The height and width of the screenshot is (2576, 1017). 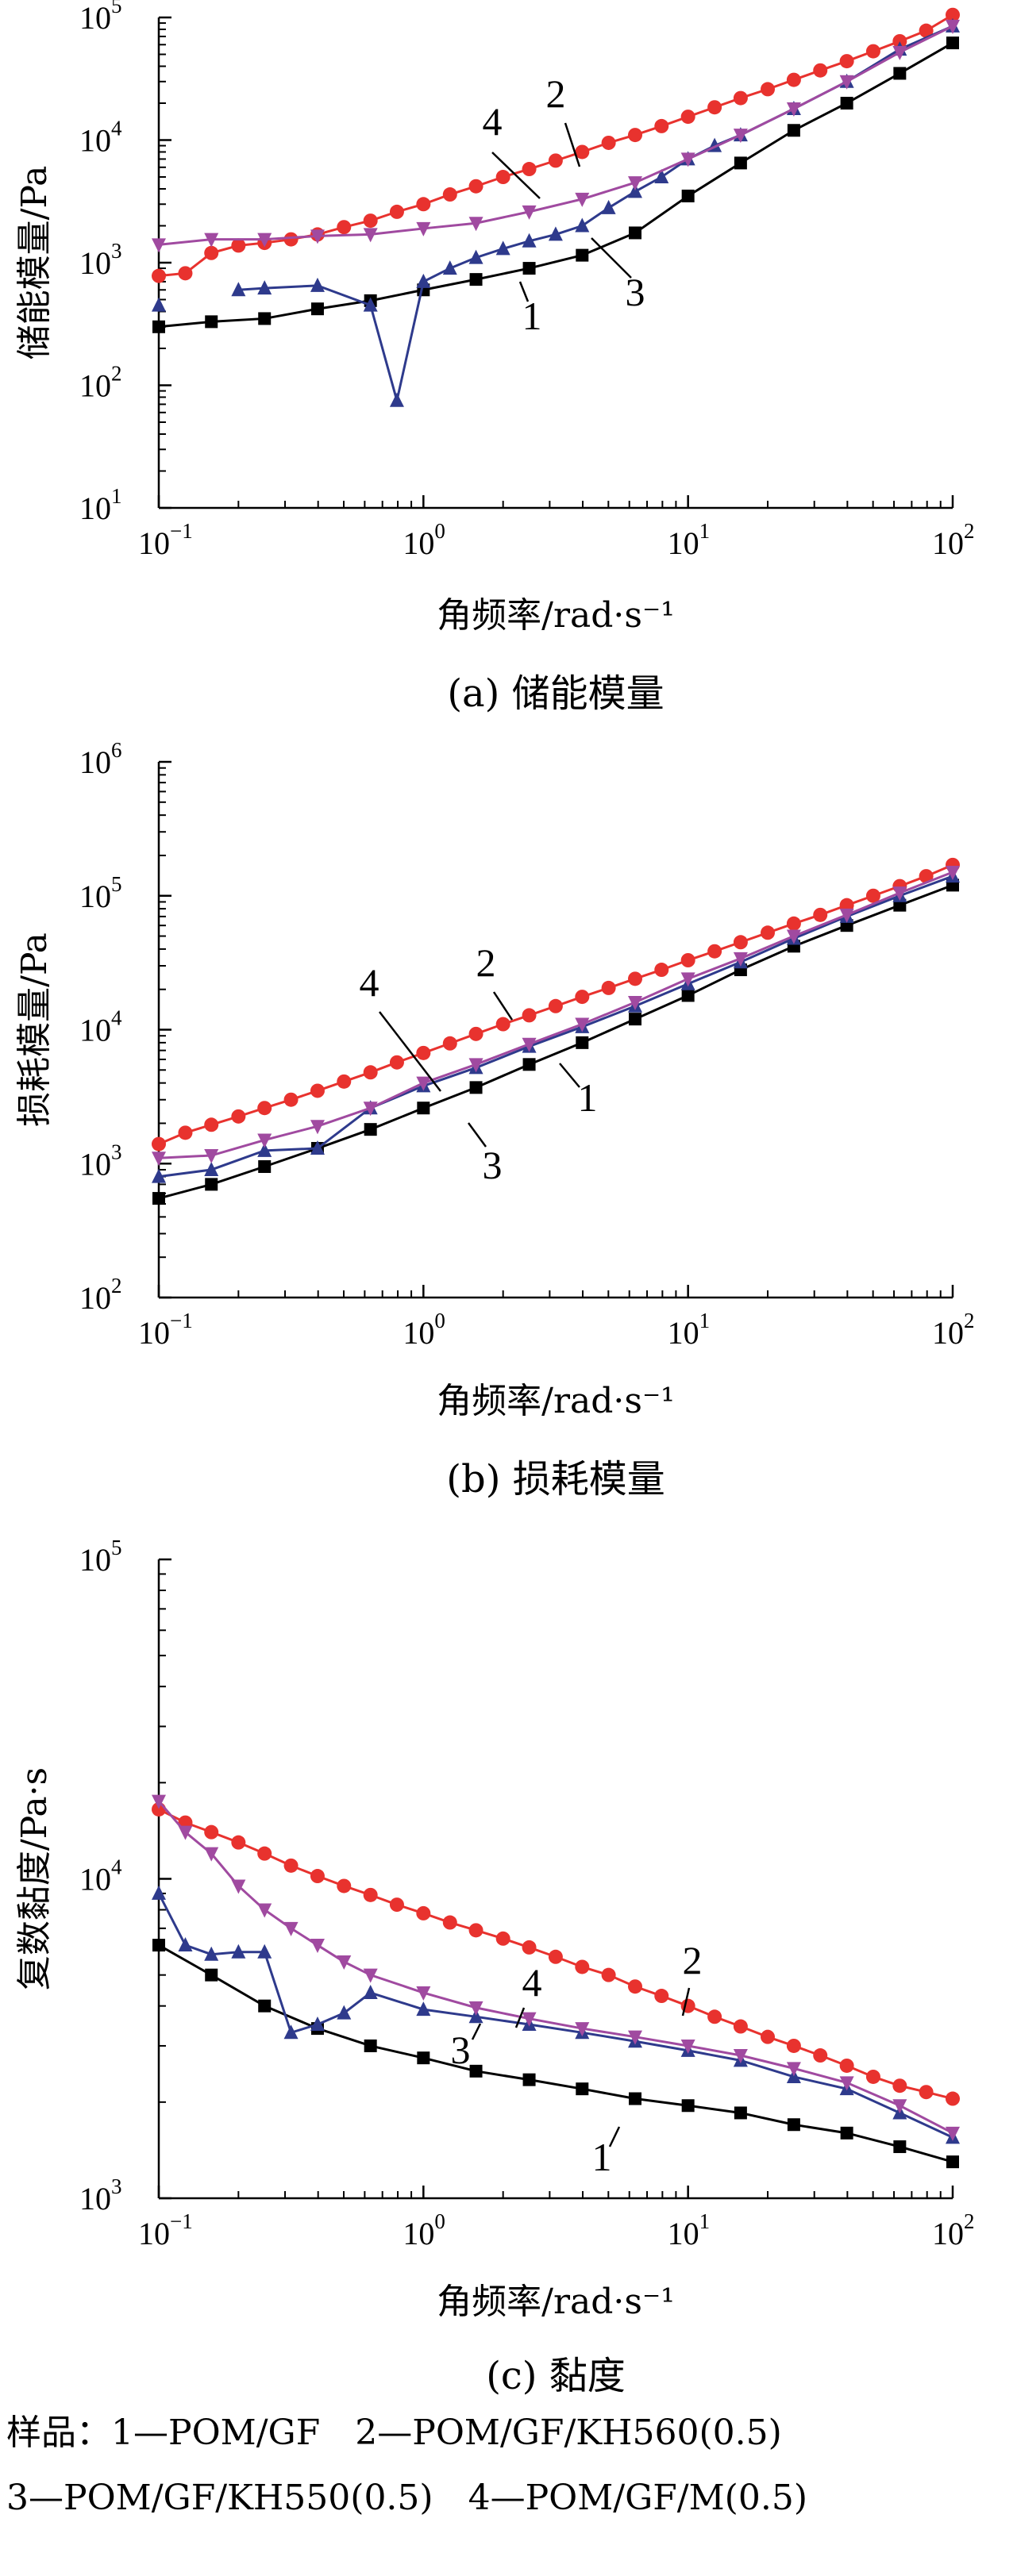 What do you see at coordinates (689, 1330) in the screenshot?
I see `x-tick-label: 10¹` at bounding box center [689, 1330].